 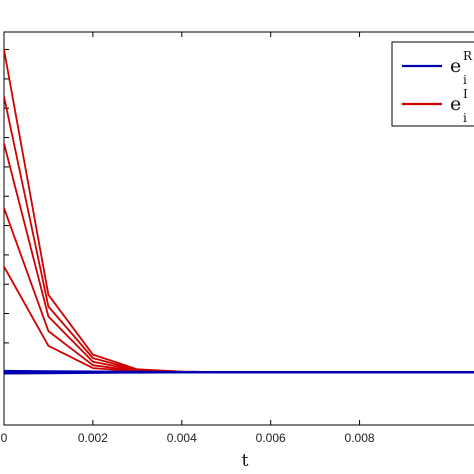 What do you see at coordinates (93, 438) in the screenshot?
I see `x-tick-label: 0.002` at bounding box center [93, 438].